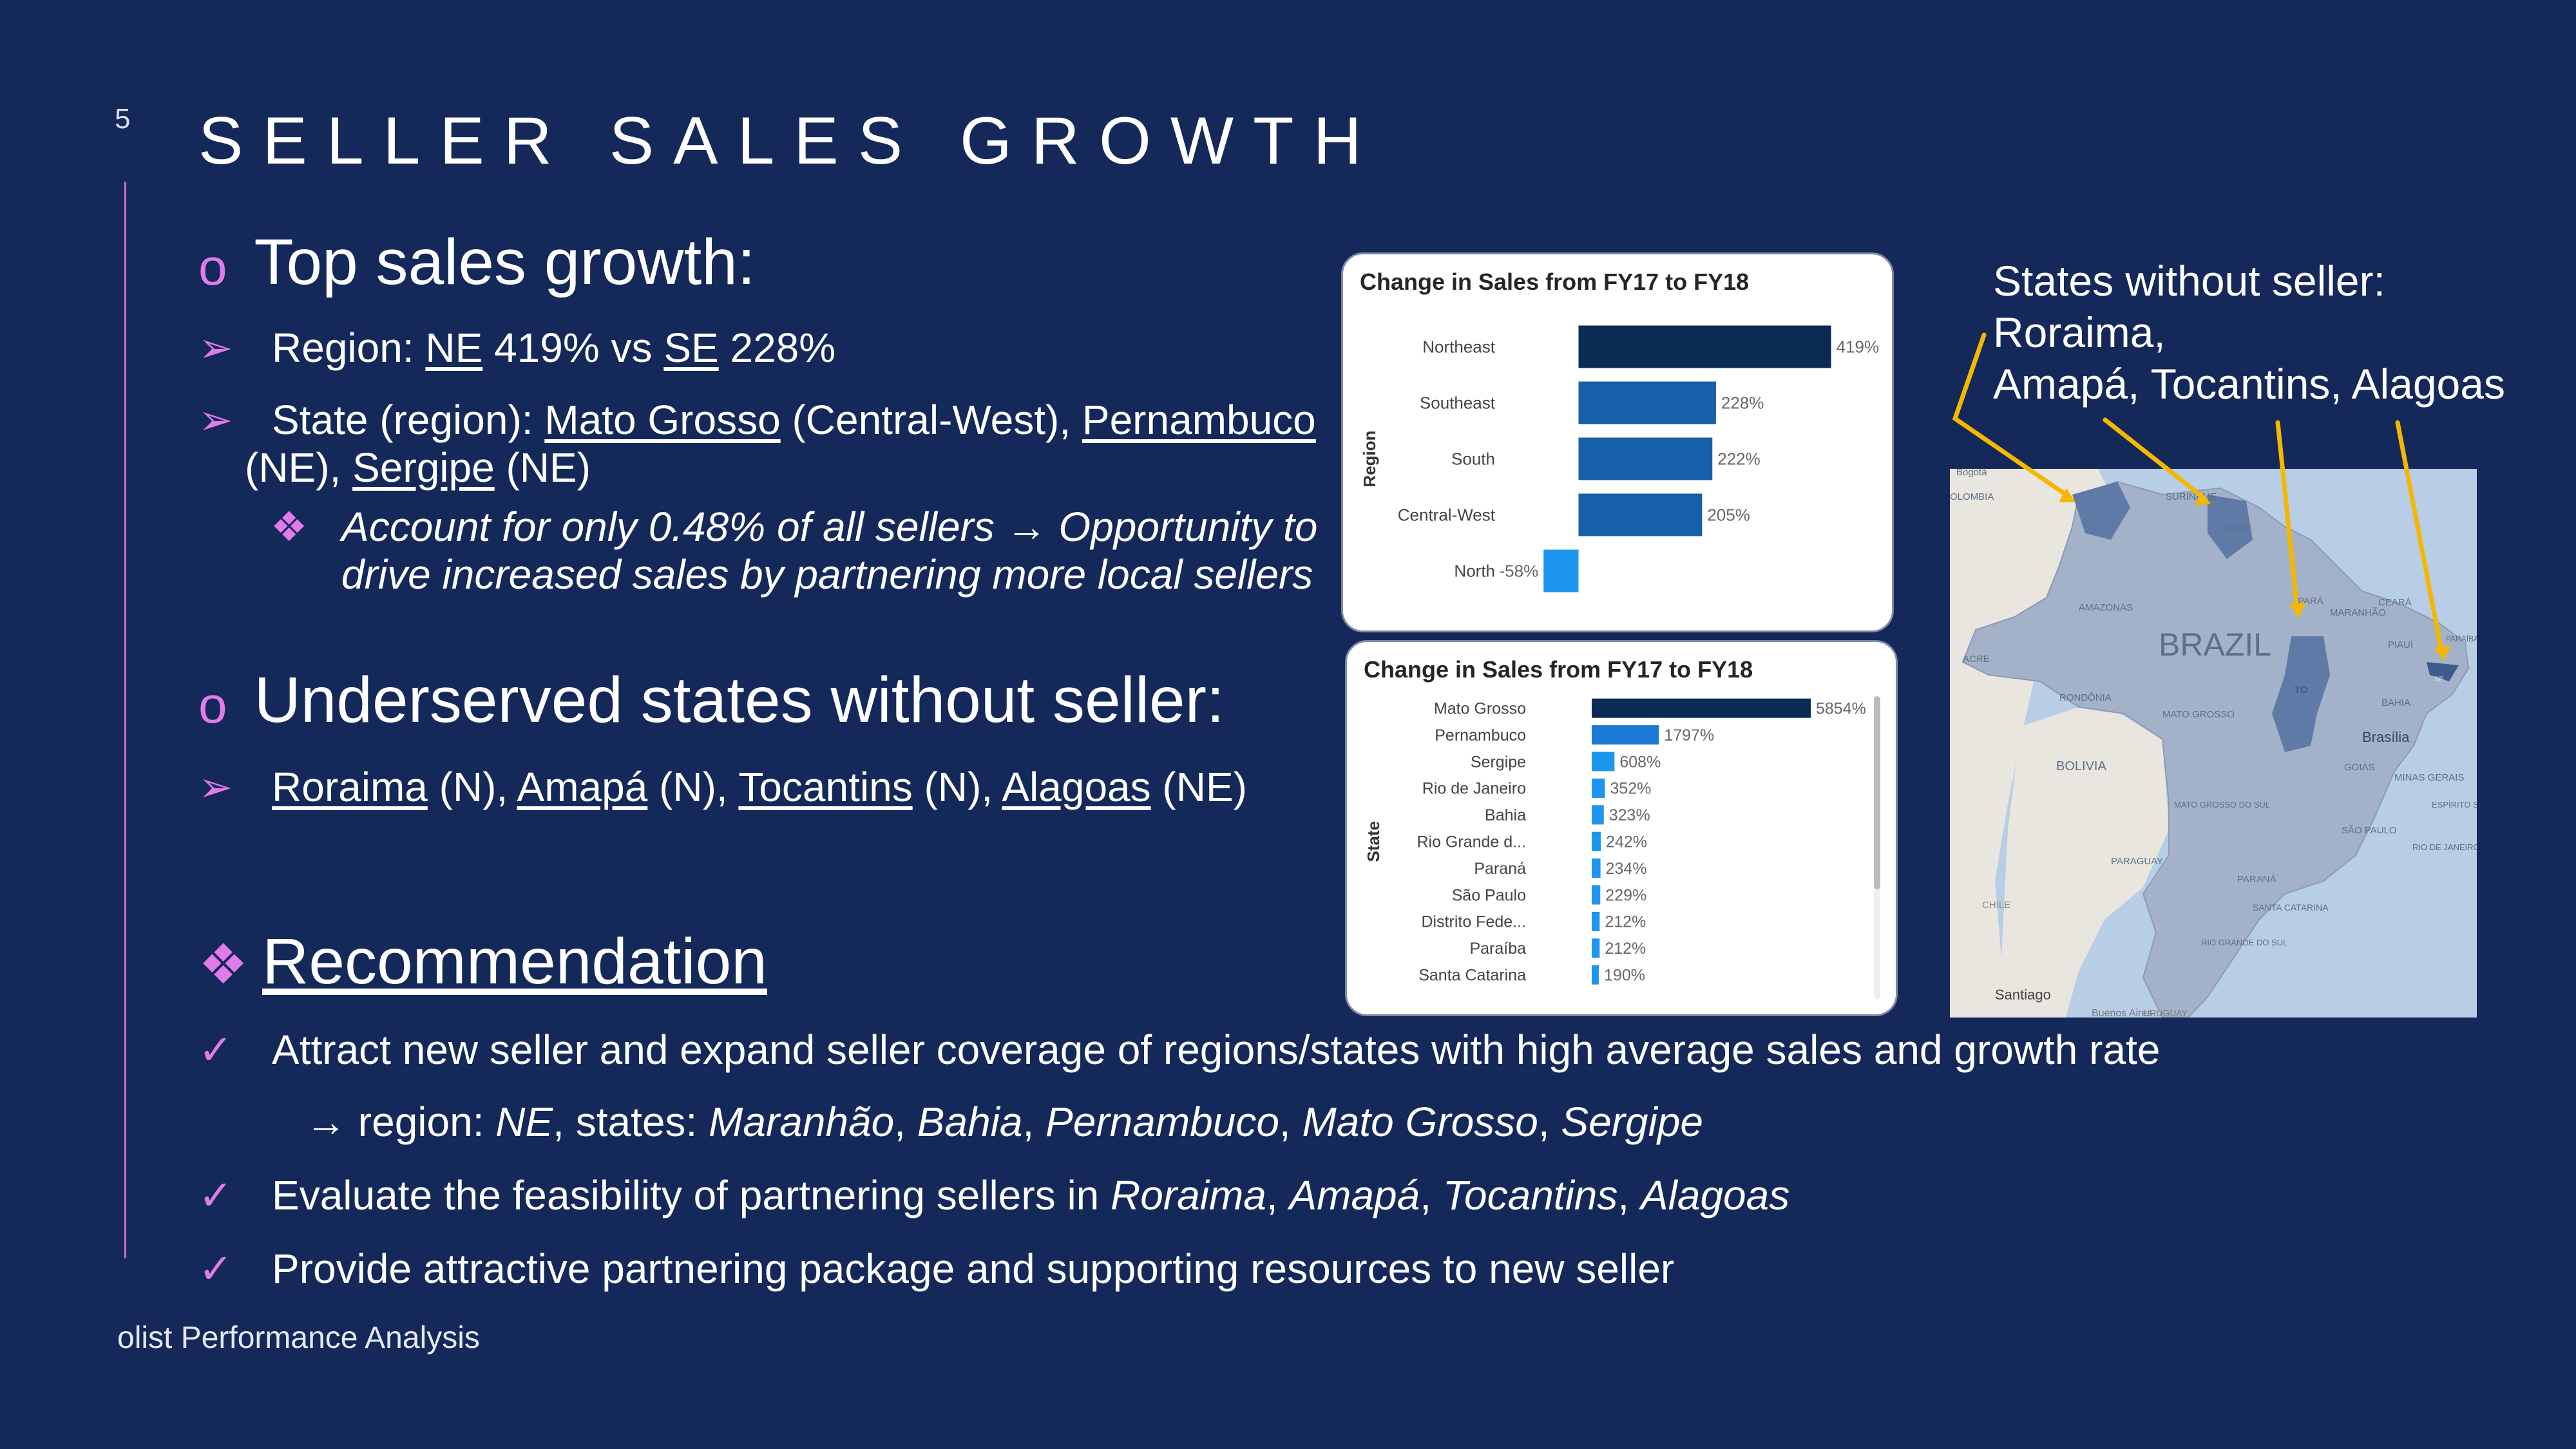 The width and height of the screenshot is (2576, 1449). I want to click on state-tocantins-link: Tocantins, so click(825, 787).